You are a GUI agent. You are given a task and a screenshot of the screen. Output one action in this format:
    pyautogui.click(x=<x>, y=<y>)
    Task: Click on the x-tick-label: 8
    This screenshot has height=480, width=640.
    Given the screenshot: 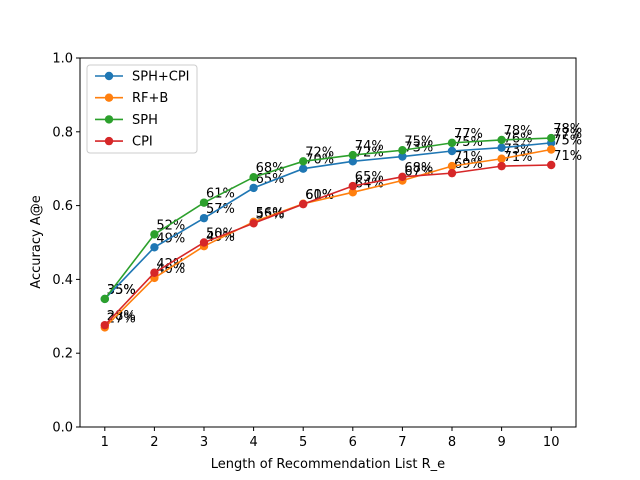 What is the action you would take?
    pyautogui.click(x=452, y=442)
    